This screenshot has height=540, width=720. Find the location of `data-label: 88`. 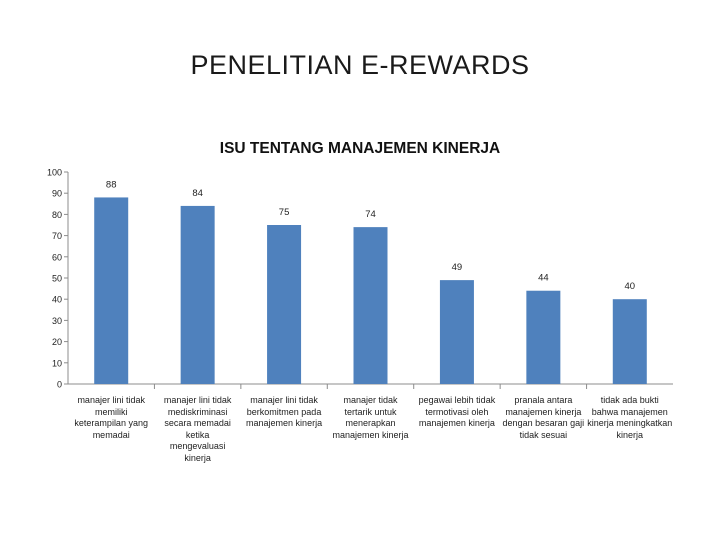

data-label: 88 is located at coordinates (111, 184).